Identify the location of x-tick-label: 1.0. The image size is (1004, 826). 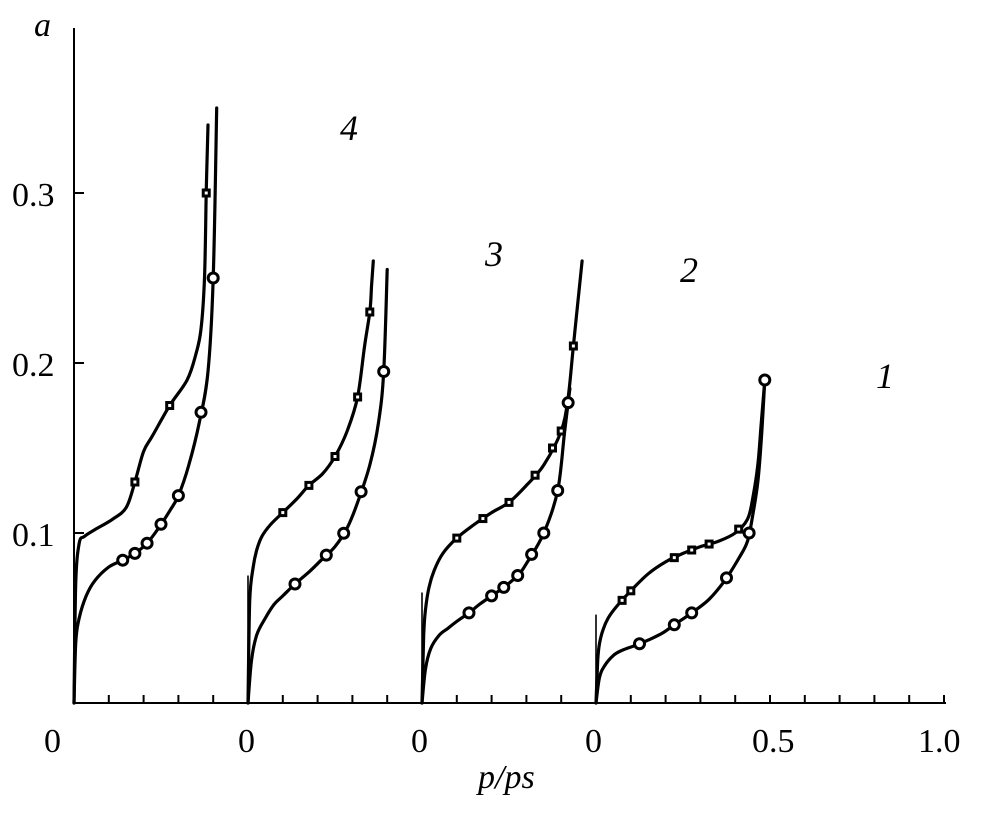
(939, 741).